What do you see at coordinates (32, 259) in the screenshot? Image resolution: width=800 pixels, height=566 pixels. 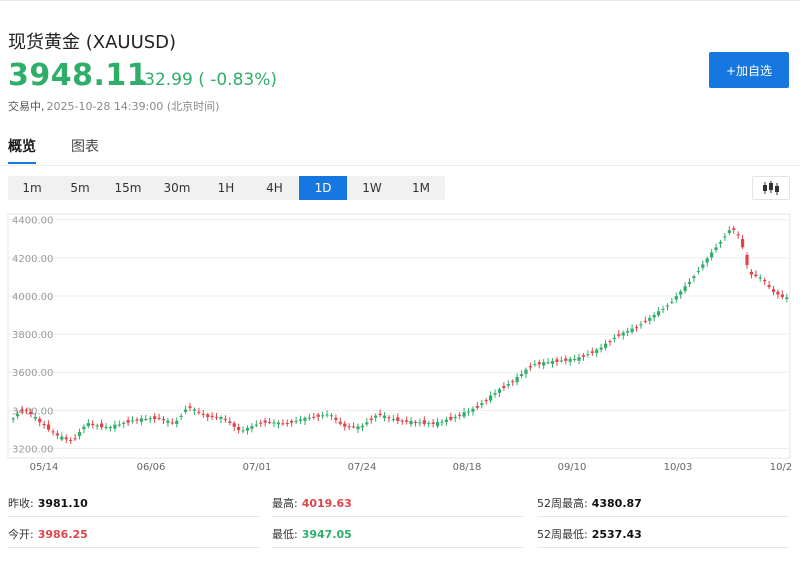 I see `y-tick-label: 4200.00` at bounding box center [32, 259].